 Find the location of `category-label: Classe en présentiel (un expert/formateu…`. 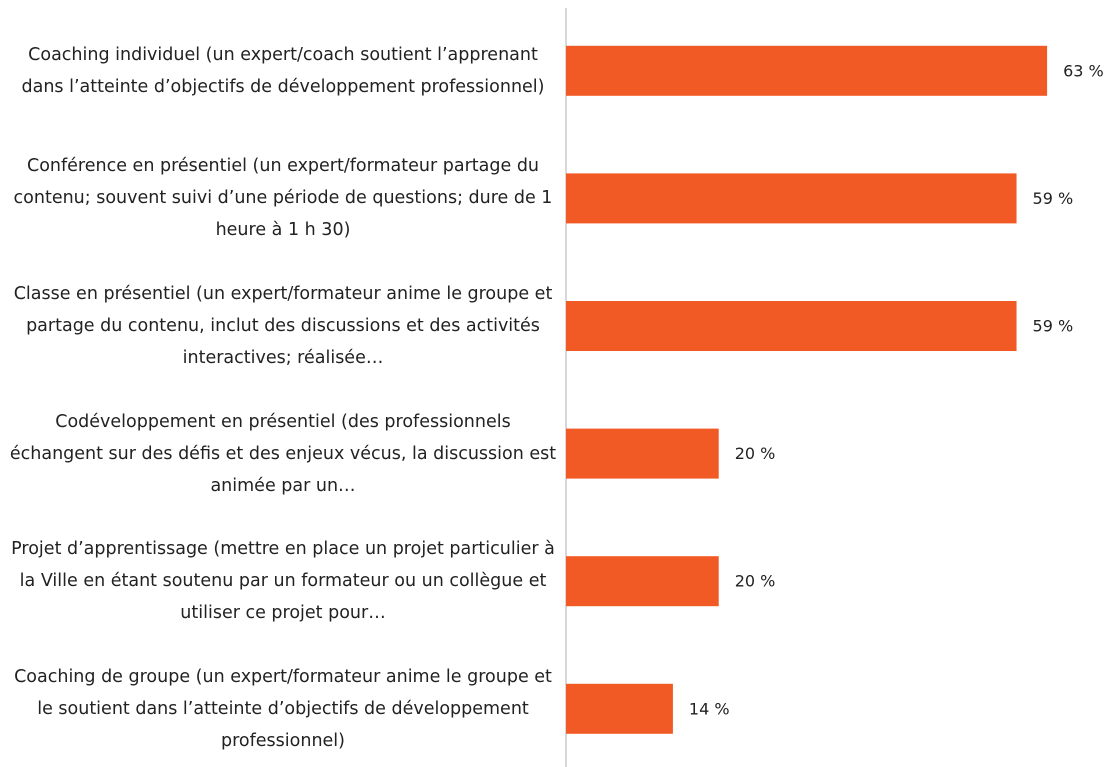

category-label: Classe en présentiel (un expert/formateu… is located at coordinates (283, 326).